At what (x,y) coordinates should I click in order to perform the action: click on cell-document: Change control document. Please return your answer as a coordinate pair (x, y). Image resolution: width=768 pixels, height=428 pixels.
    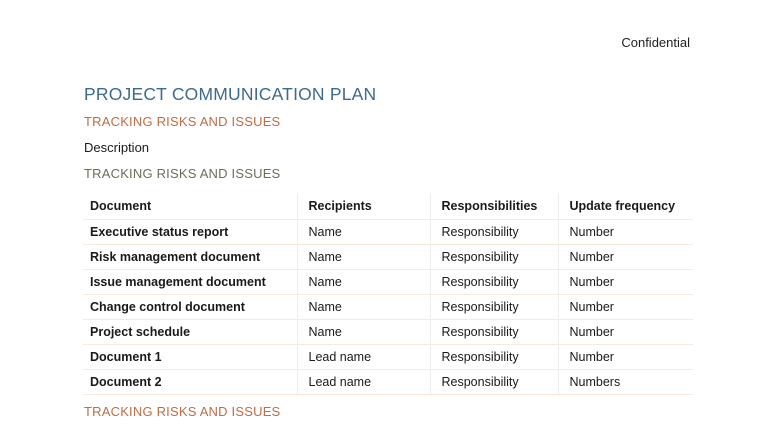
    Looking at the image, I should click on (190, 307).